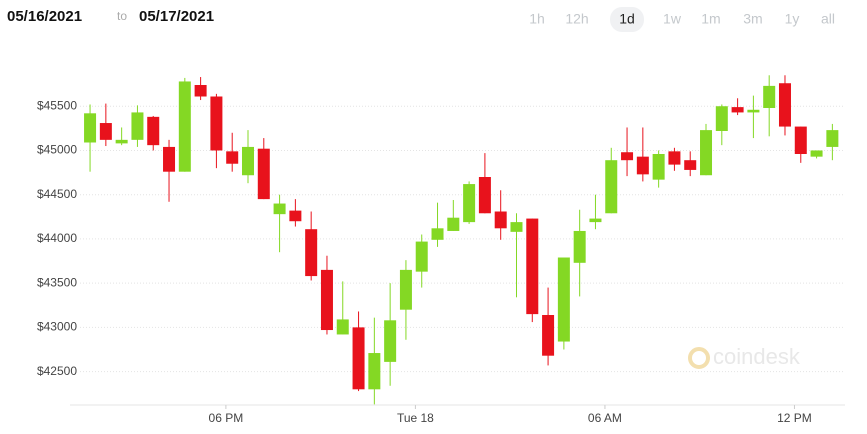 This screenshot has width=867, height=434. What do you see at coordinates (757, 356) in the screenshot?
I see `watermark-text: coindesk` at bounding box center [757, 356].